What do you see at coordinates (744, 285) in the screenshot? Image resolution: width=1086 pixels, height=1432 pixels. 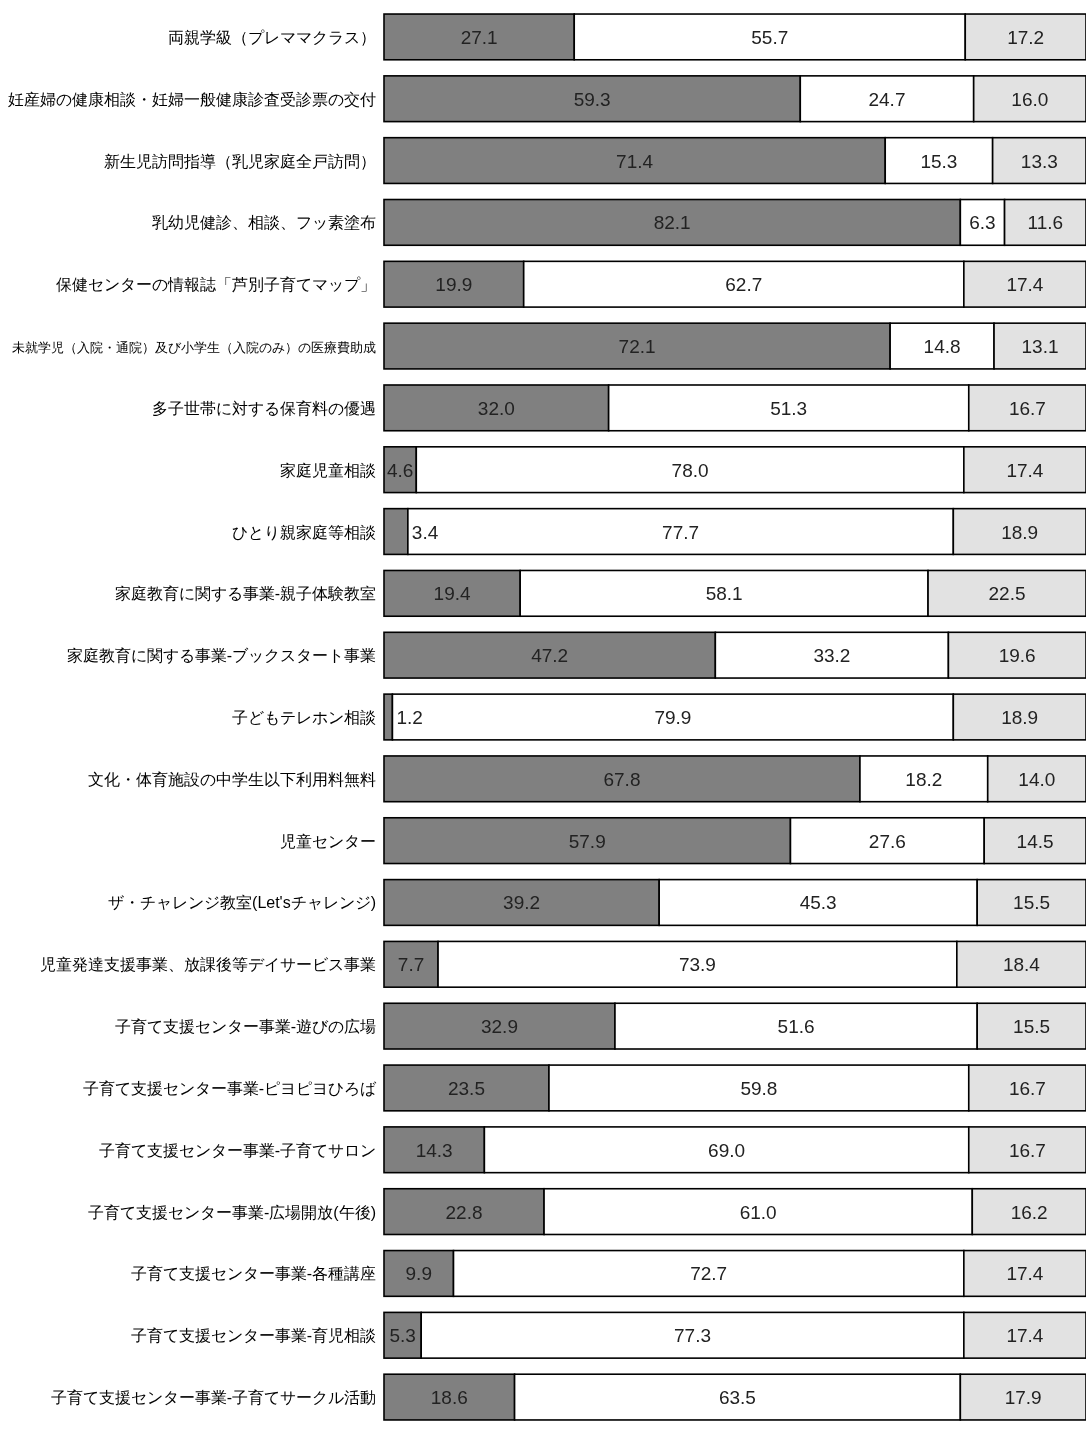 I see `data-label: 62.7` at bounding box center [744, 285].